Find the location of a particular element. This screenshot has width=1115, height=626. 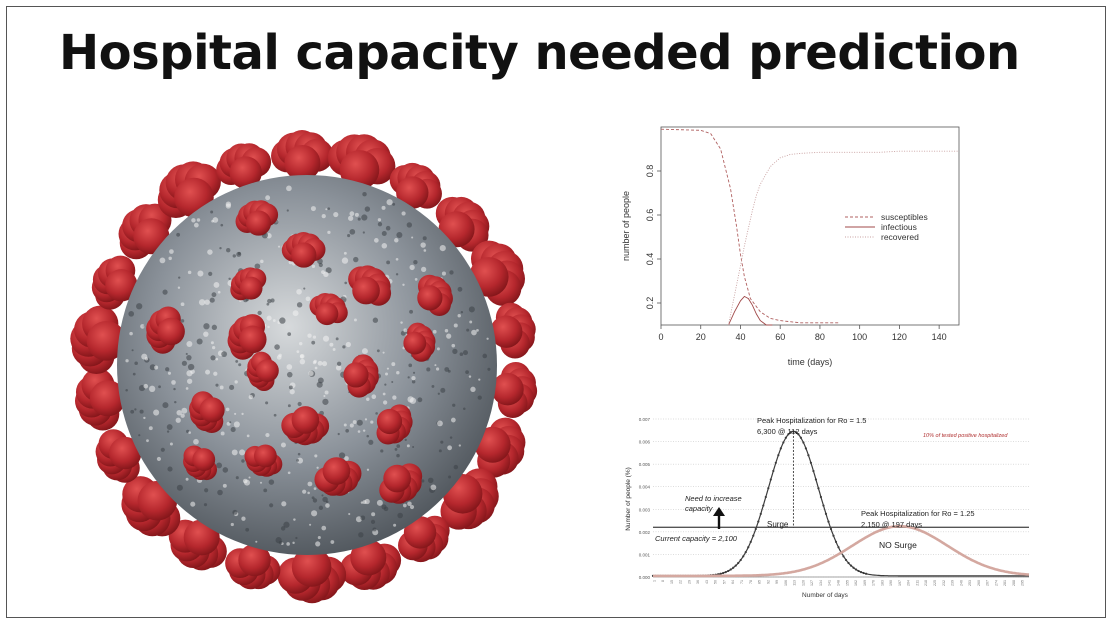

hosp-curve is located at coordinates (841, 551).